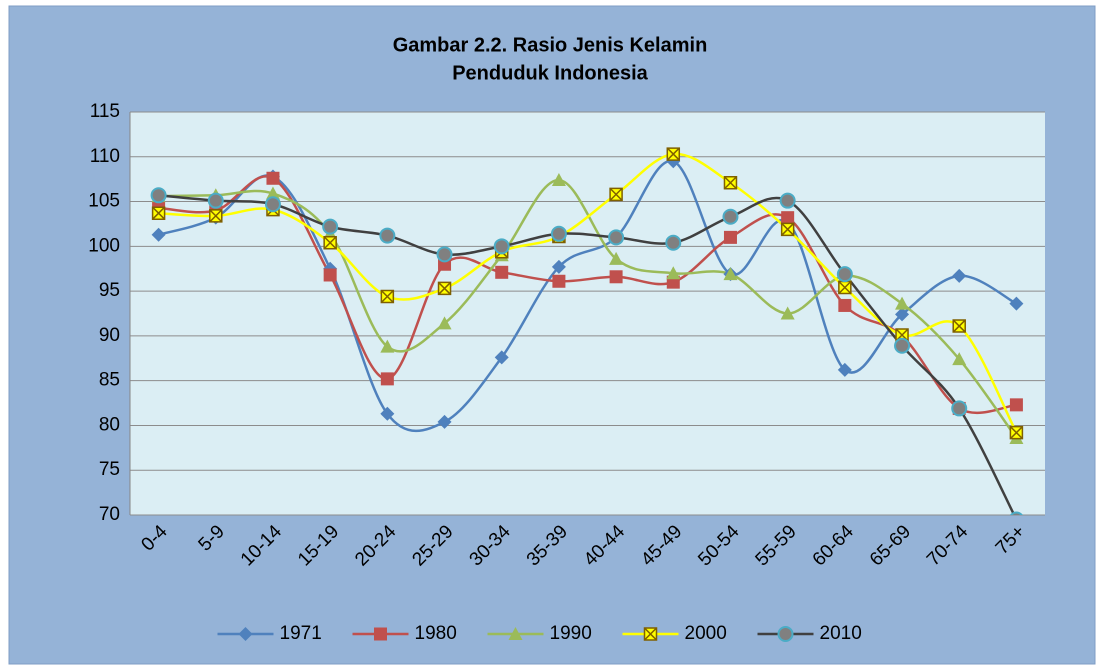  I want to click on y-tick-label: 70, so click(109, 514).